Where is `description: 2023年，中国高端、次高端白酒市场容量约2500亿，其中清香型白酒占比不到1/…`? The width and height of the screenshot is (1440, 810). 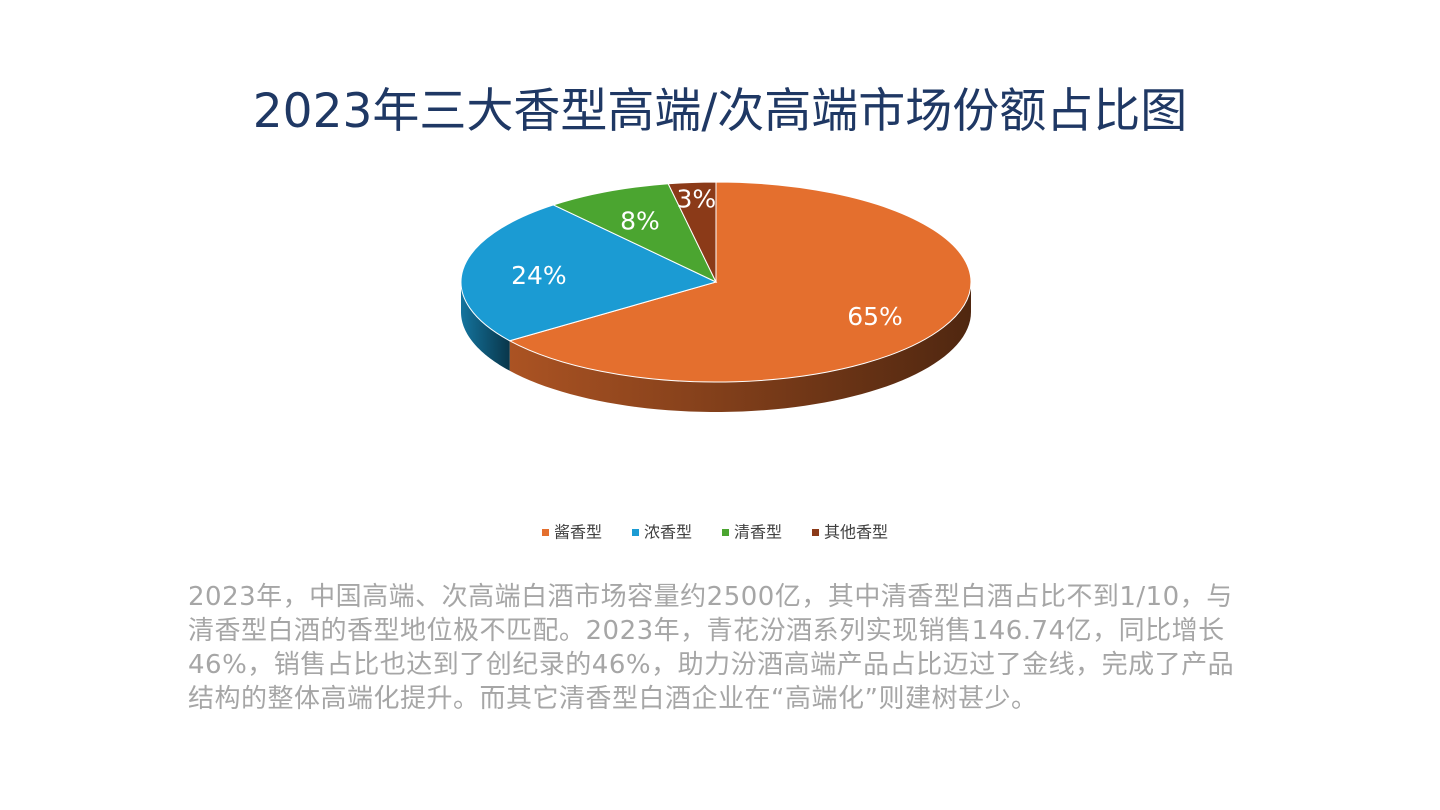
description: 2023年，中国高端、次高端白酒市场容量约2500亿，其中清香型白酒占比不到1/… is located at coordinates (711, 648).